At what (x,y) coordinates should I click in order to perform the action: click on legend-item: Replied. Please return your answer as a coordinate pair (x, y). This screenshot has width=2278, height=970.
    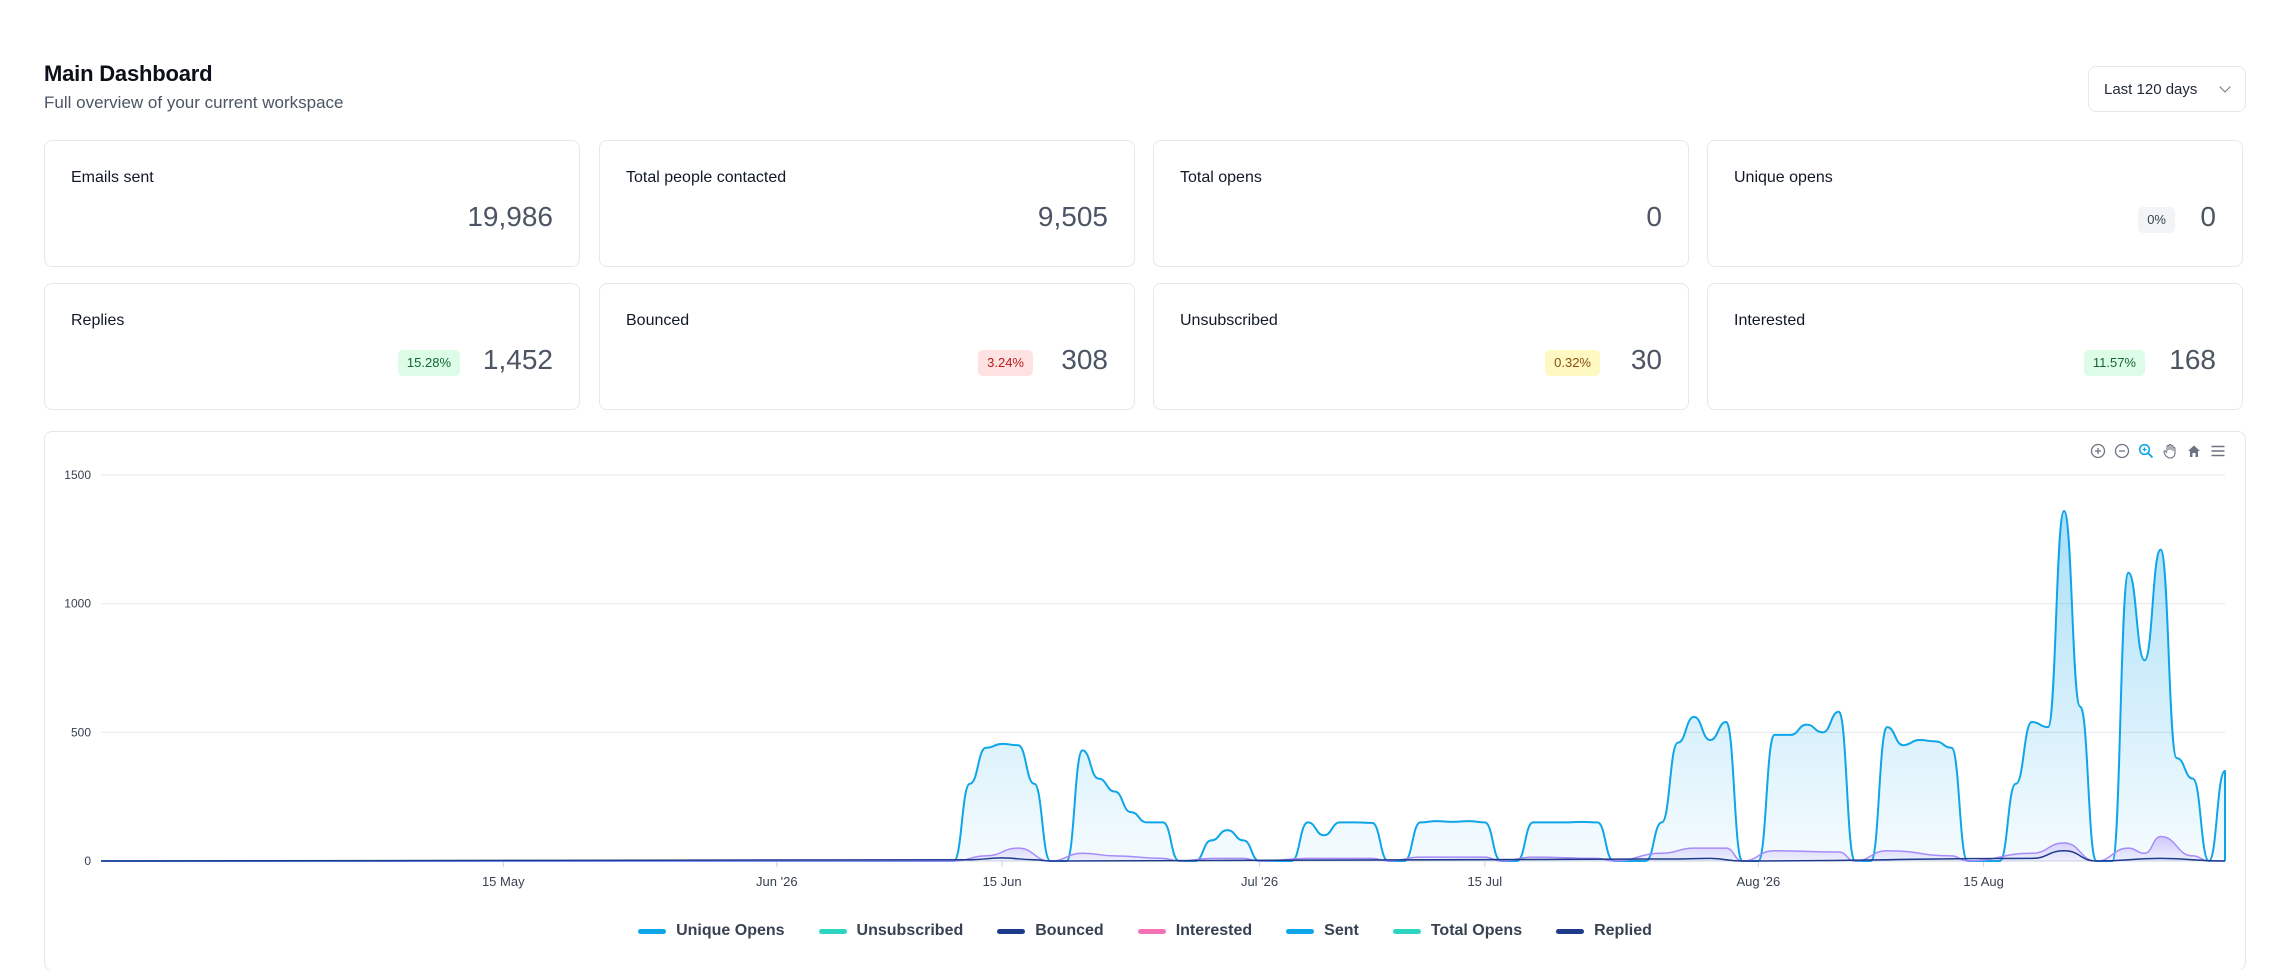
    Looking at the image, I should click on (1604, 931).